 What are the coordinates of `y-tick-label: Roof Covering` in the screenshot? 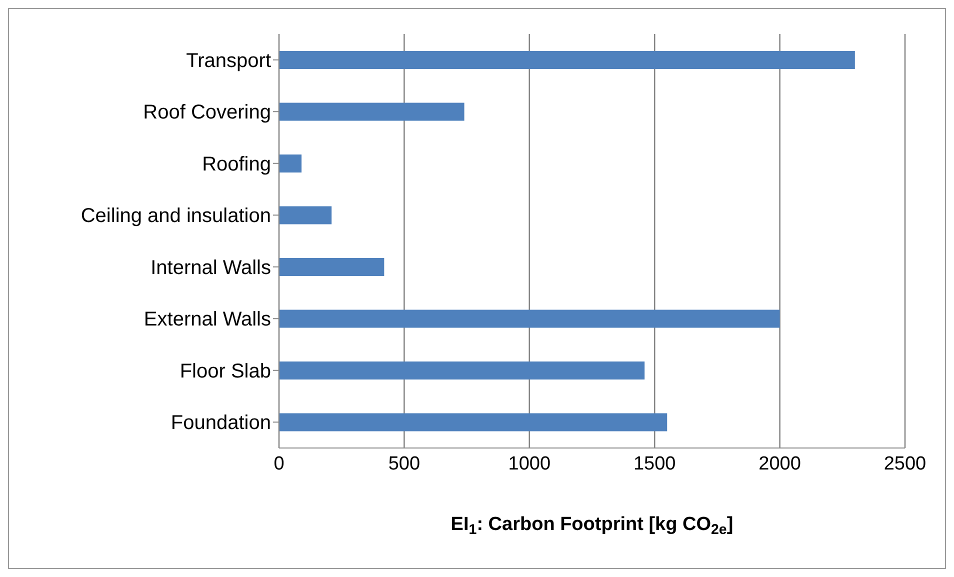 It's located at (207, 113).